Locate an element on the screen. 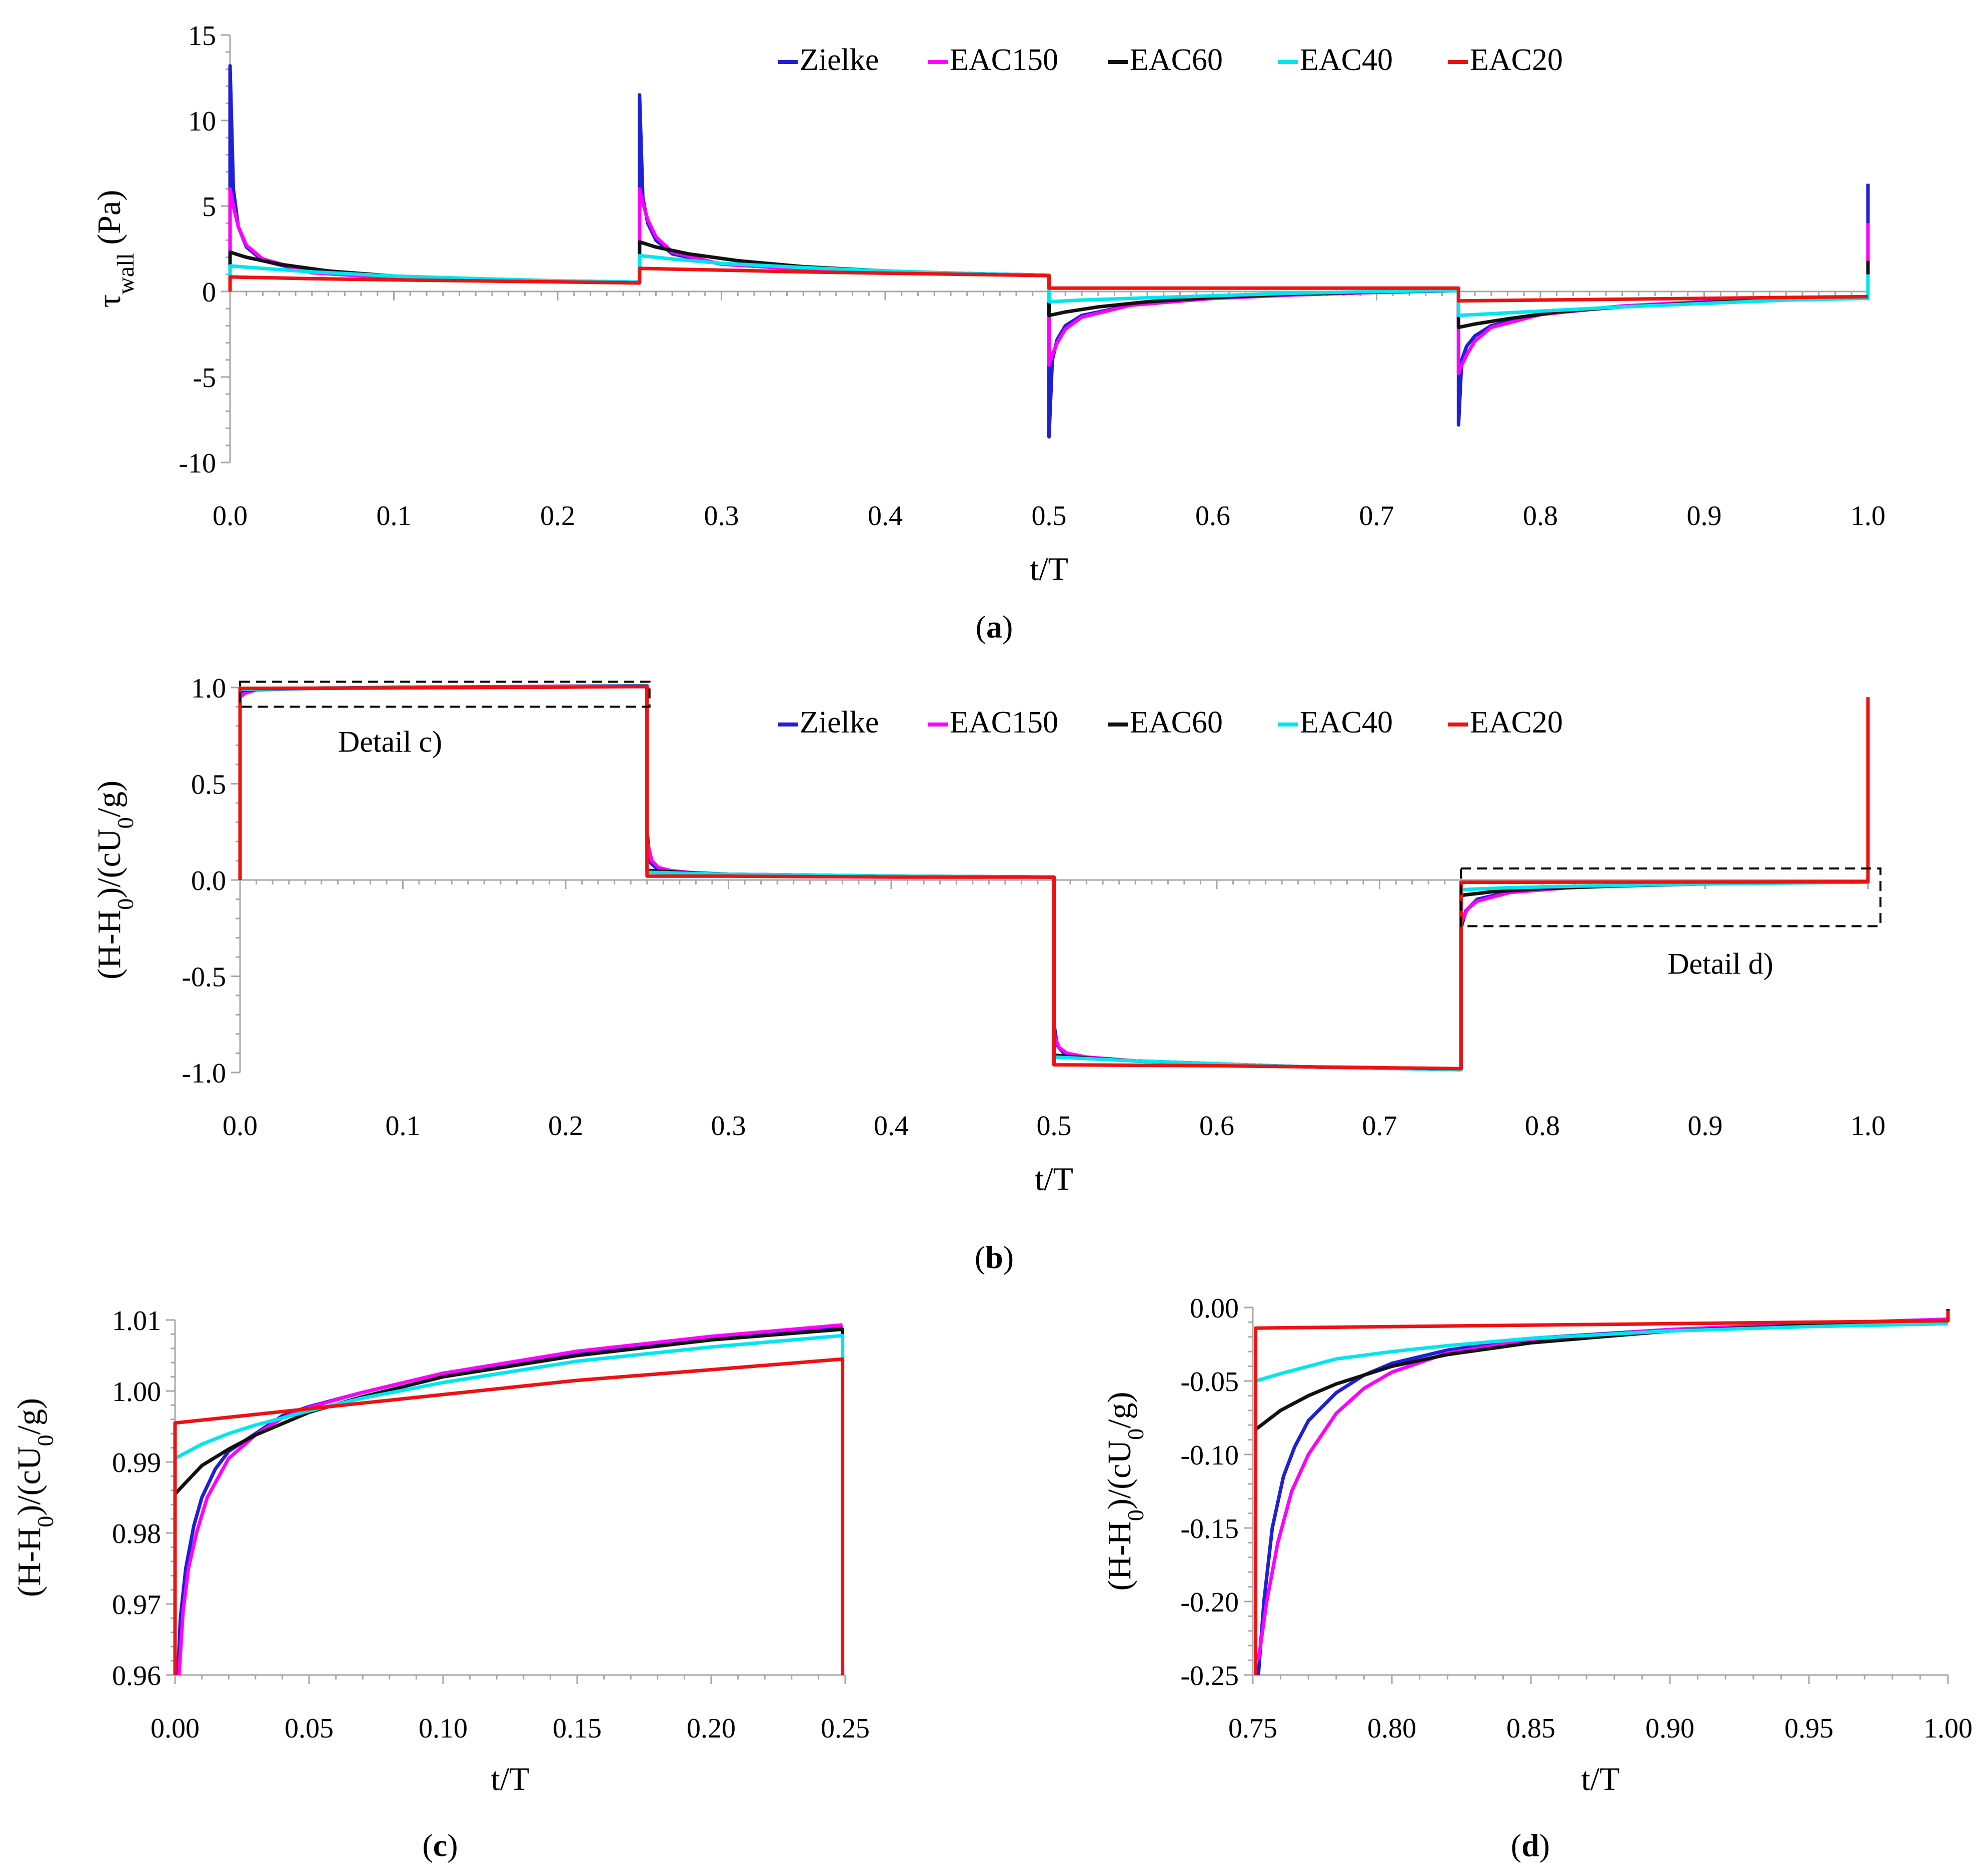  y-tick-label: 1.00 is located at coordinates (136, 1392).